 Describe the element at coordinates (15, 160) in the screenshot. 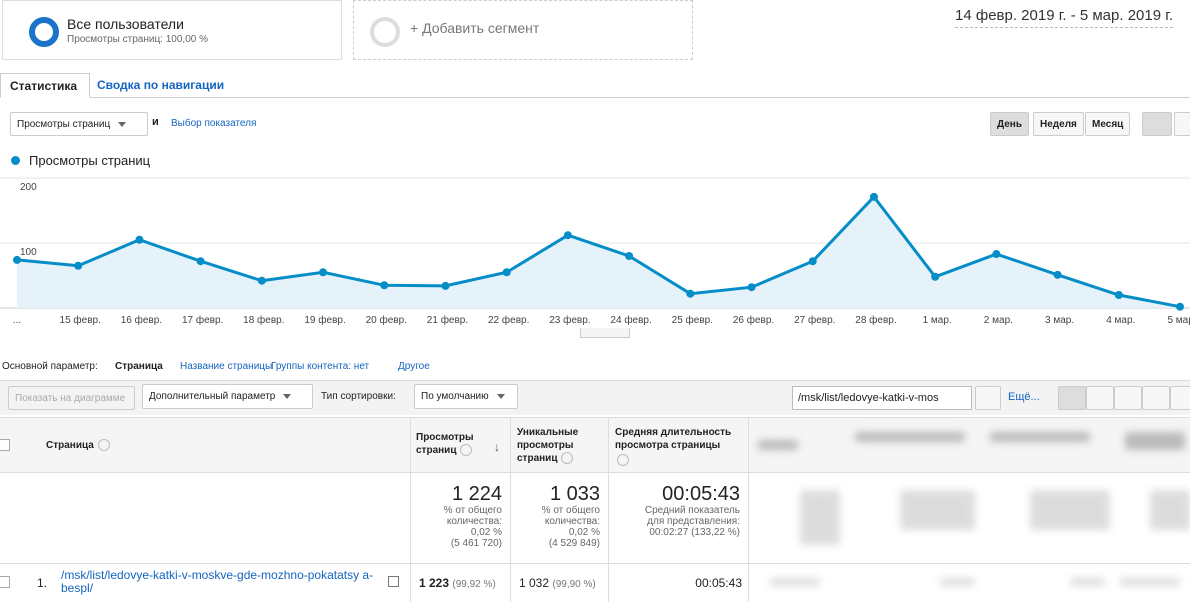

I see `legend-dot` at that location.